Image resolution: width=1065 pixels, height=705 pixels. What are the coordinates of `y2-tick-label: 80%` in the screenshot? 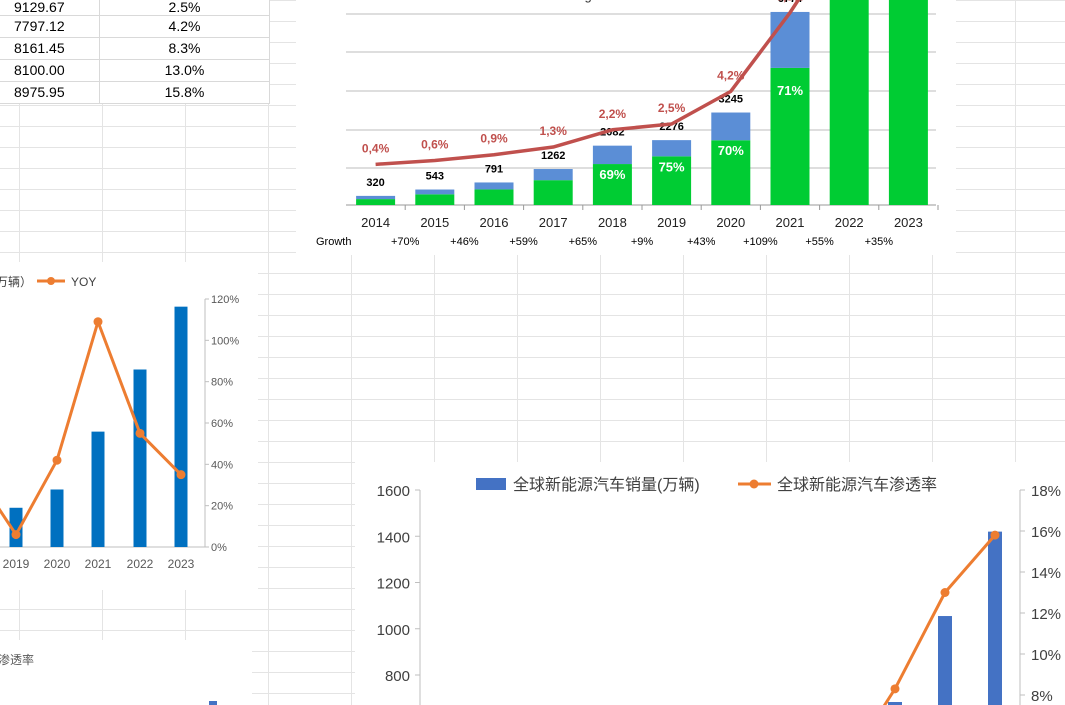 It's located at (222, 383).